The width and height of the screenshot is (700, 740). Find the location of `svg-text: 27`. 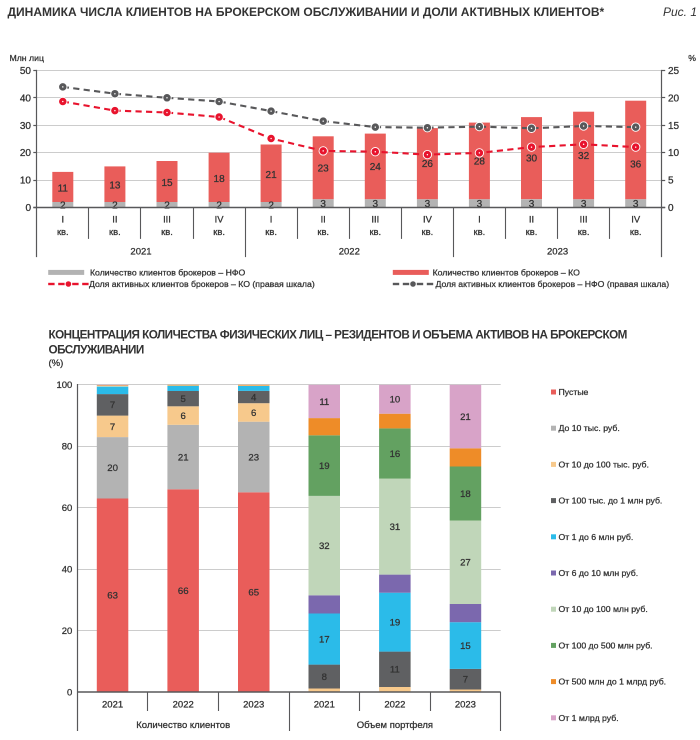

svg-text: 27 is located at coordinates (465, 563).